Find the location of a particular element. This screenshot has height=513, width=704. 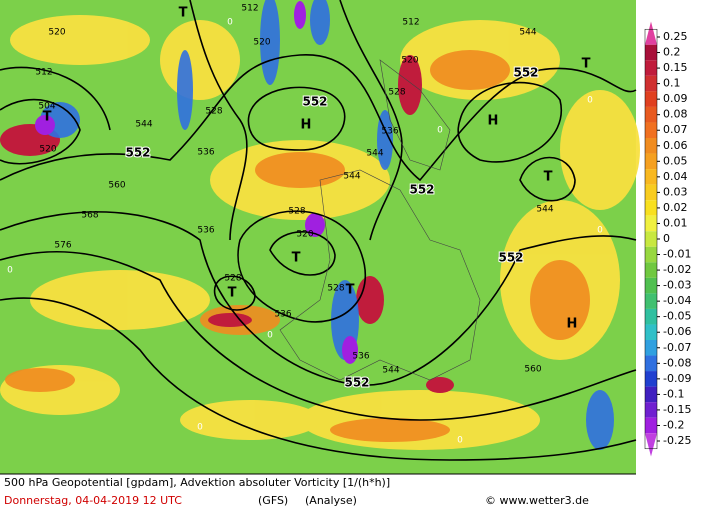

colorbar-label: 0.08 is located at coordinates (675, 114).